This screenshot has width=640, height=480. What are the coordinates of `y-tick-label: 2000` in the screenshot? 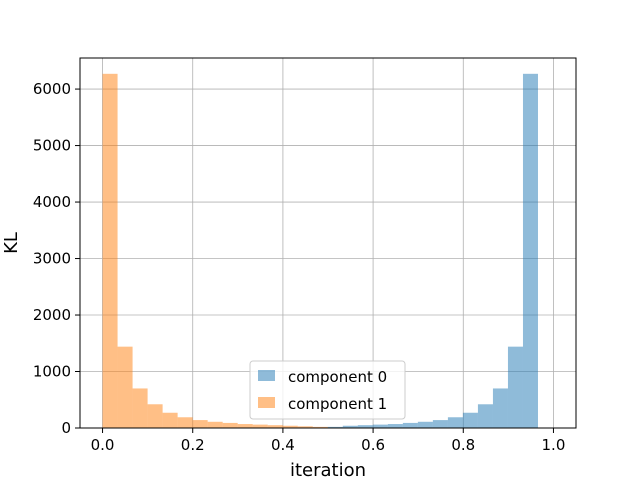 It's located at (52, 315).